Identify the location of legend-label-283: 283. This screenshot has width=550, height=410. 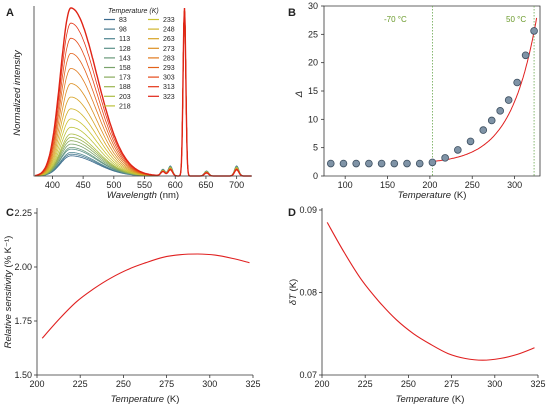
(169, 58).